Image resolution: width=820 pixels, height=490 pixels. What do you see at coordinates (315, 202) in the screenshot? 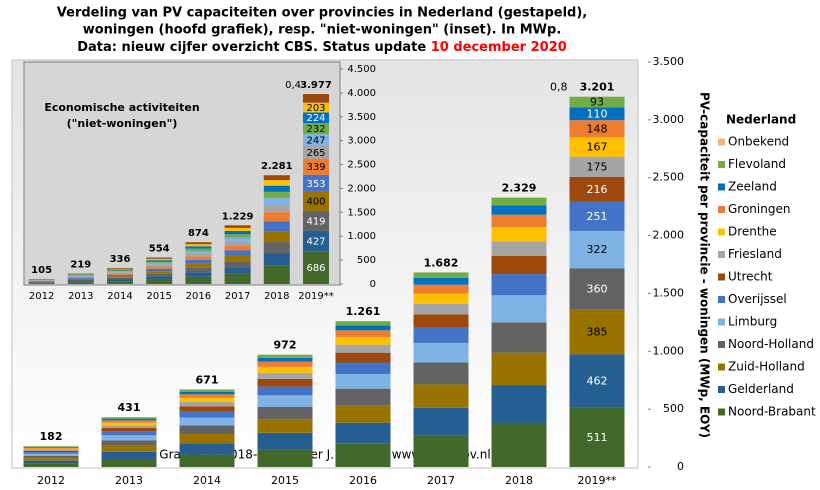
I see `data-label: 400` at bounding box center [315, 202].